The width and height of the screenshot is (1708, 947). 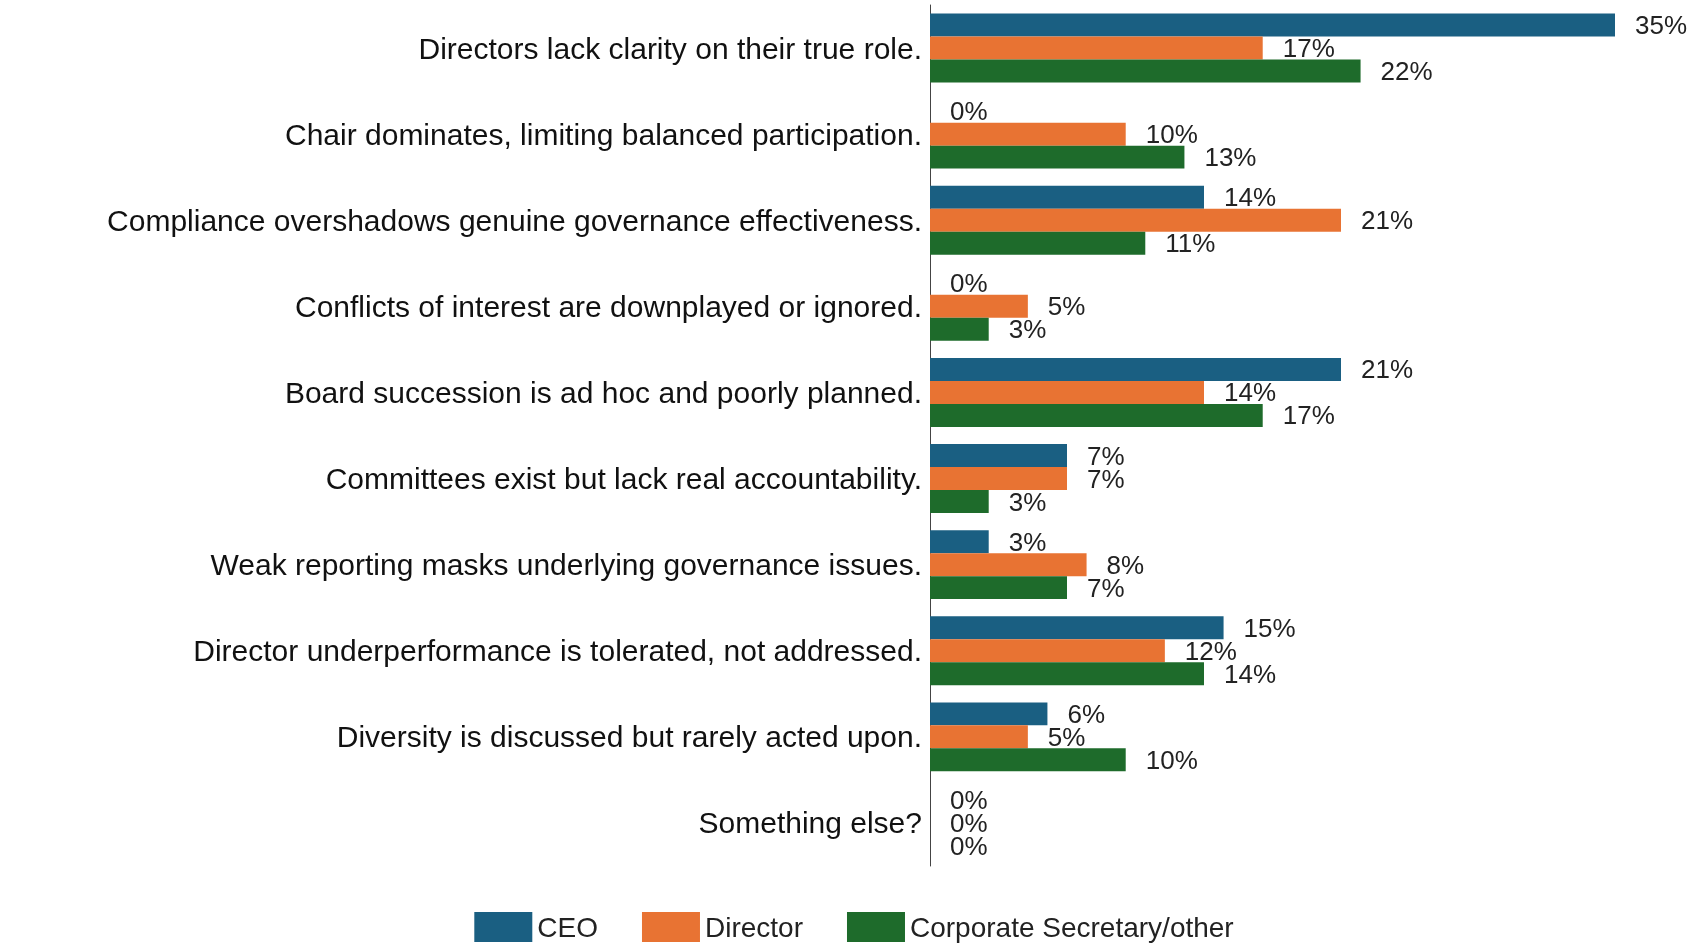 What do you see at coordinates (1086, 713) in the screenshot?
I see `data-label: 6%` at bounding box center [1086, 713].